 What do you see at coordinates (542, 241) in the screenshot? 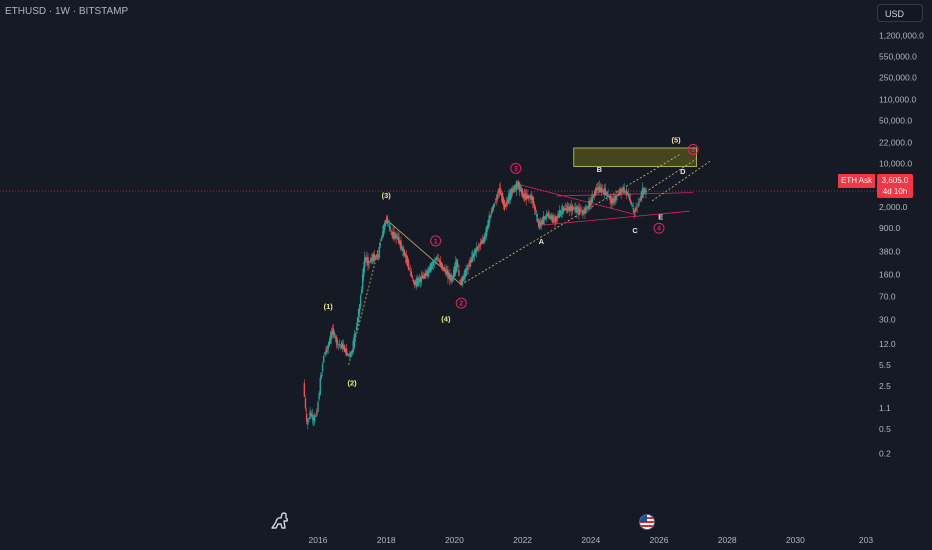
I see `abcde-wave-label: A` at bounding box center [542, 241].